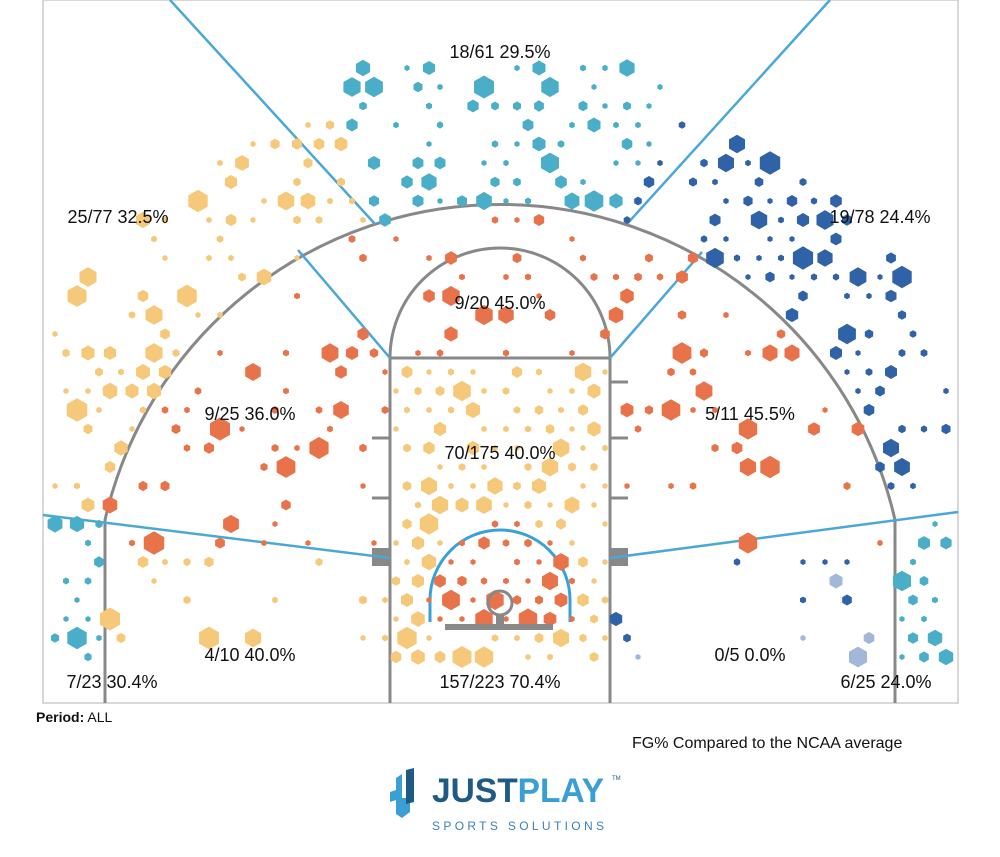 This screenshot has height=857, width=1000. Describe the element at coordinates (100, 717) in the screenshot. I see `period-value: ALL` at that location.